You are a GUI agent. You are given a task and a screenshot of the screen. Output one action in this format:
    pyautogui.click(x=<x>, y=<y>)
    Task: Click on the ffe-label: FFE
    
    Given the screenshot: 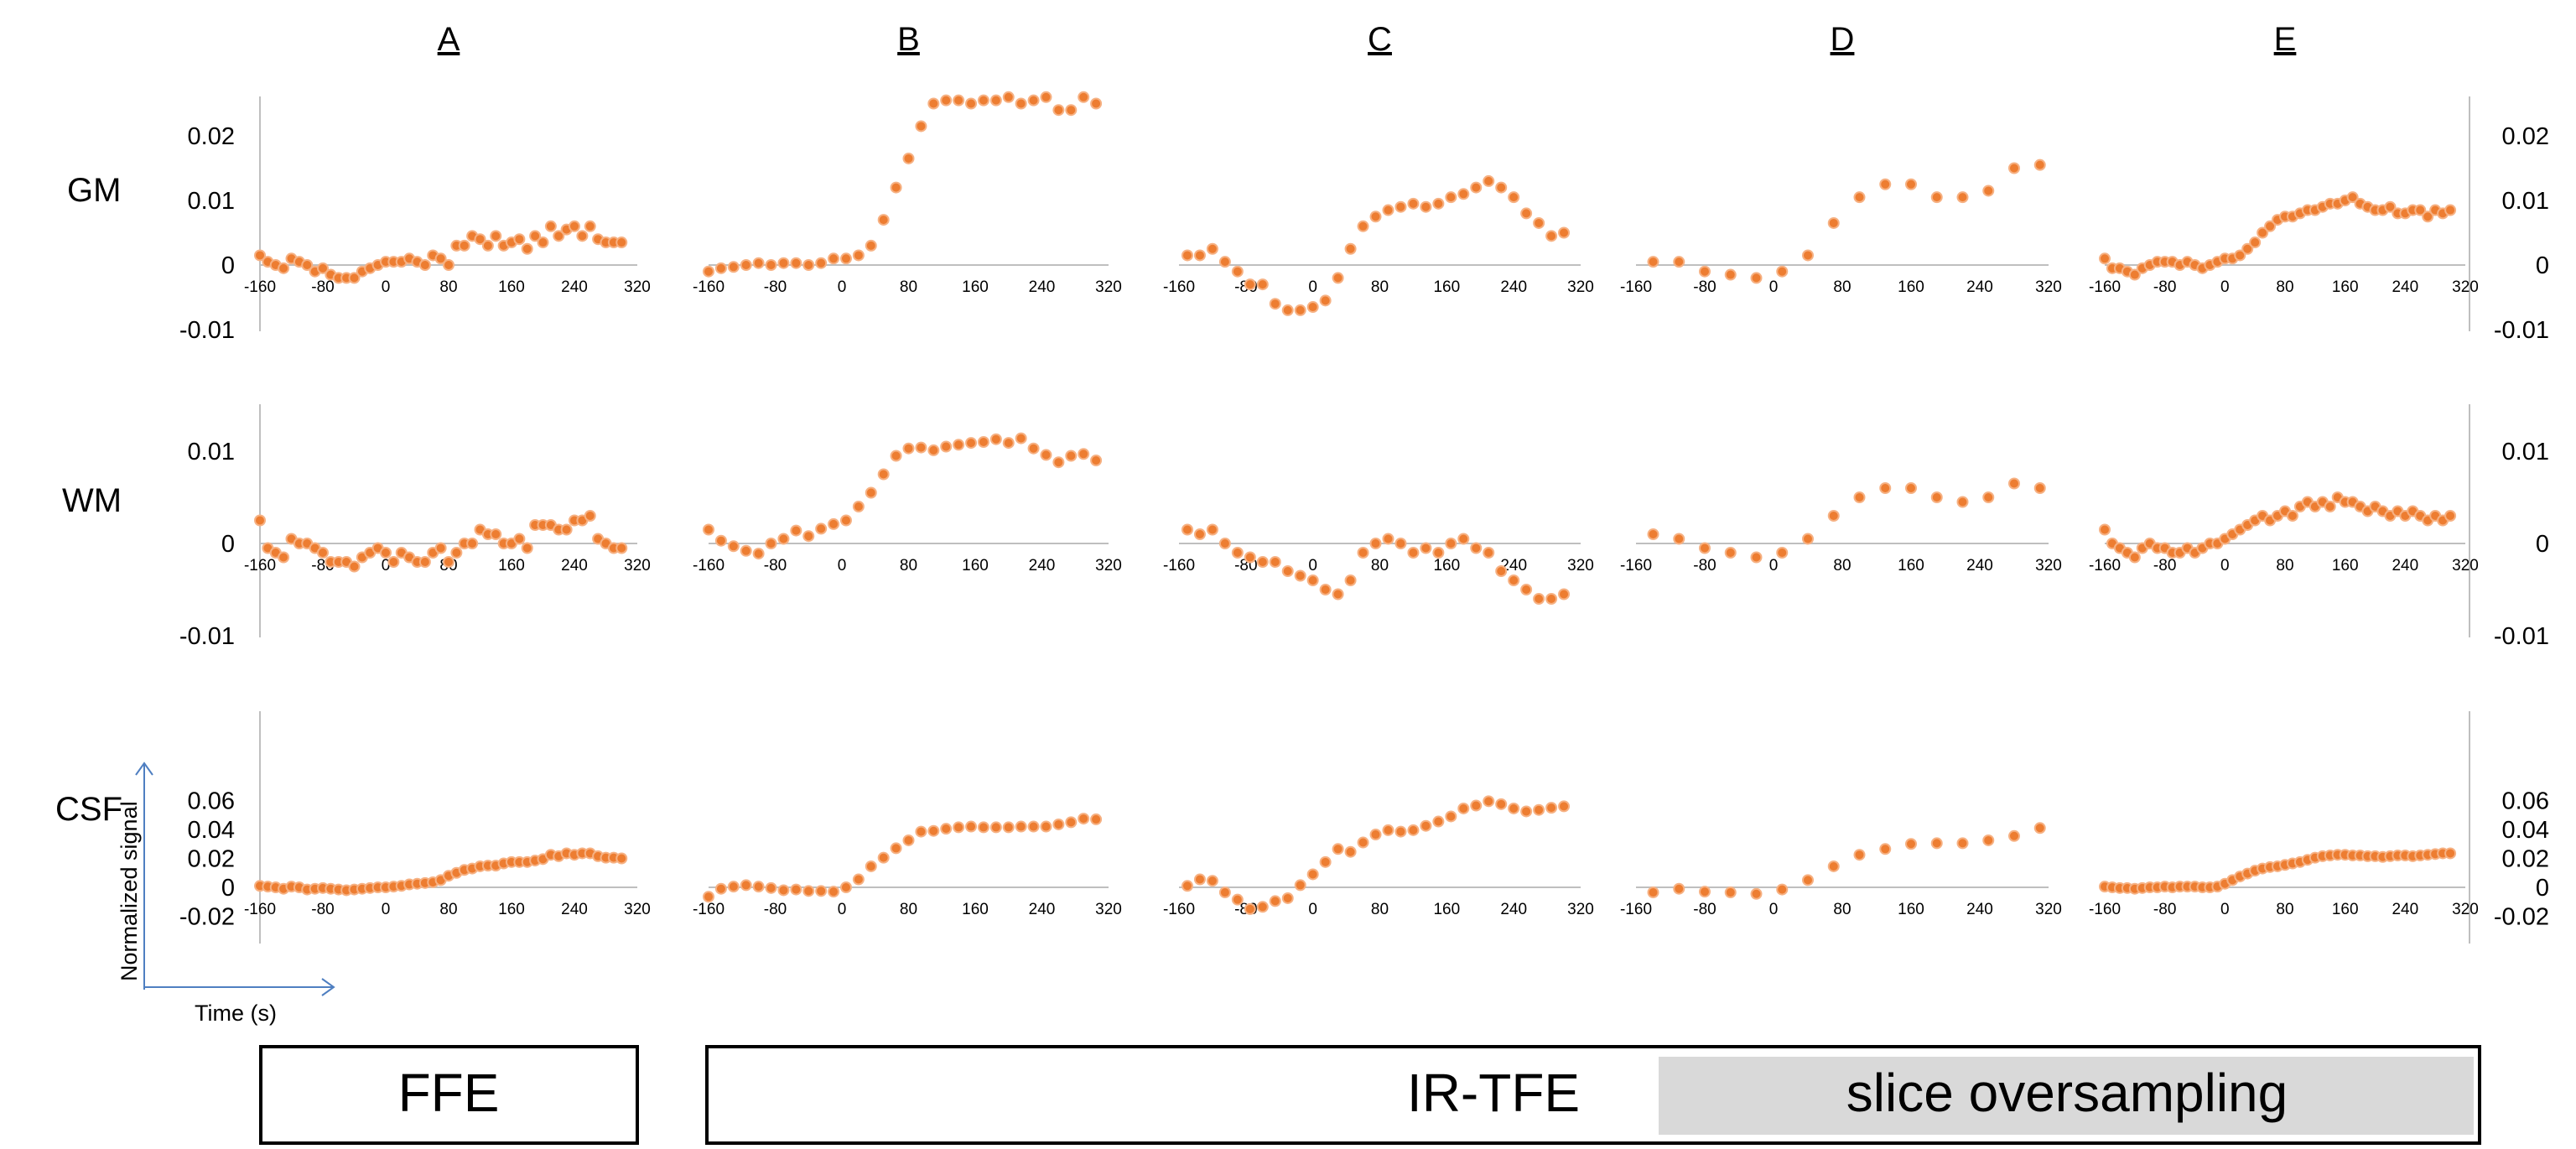 What is the action you would take?
    pyautogui.click(x=449, y=1093)
    